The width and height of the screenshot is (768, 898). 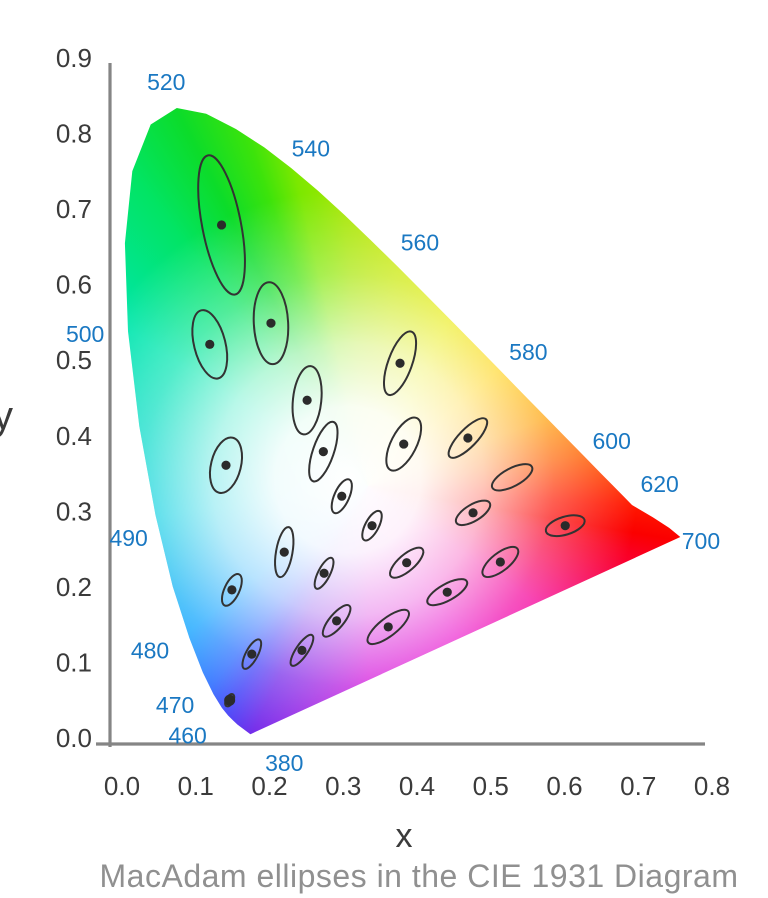 I want to click on wavelength-label-580: 580, so click(x=528, y=352).